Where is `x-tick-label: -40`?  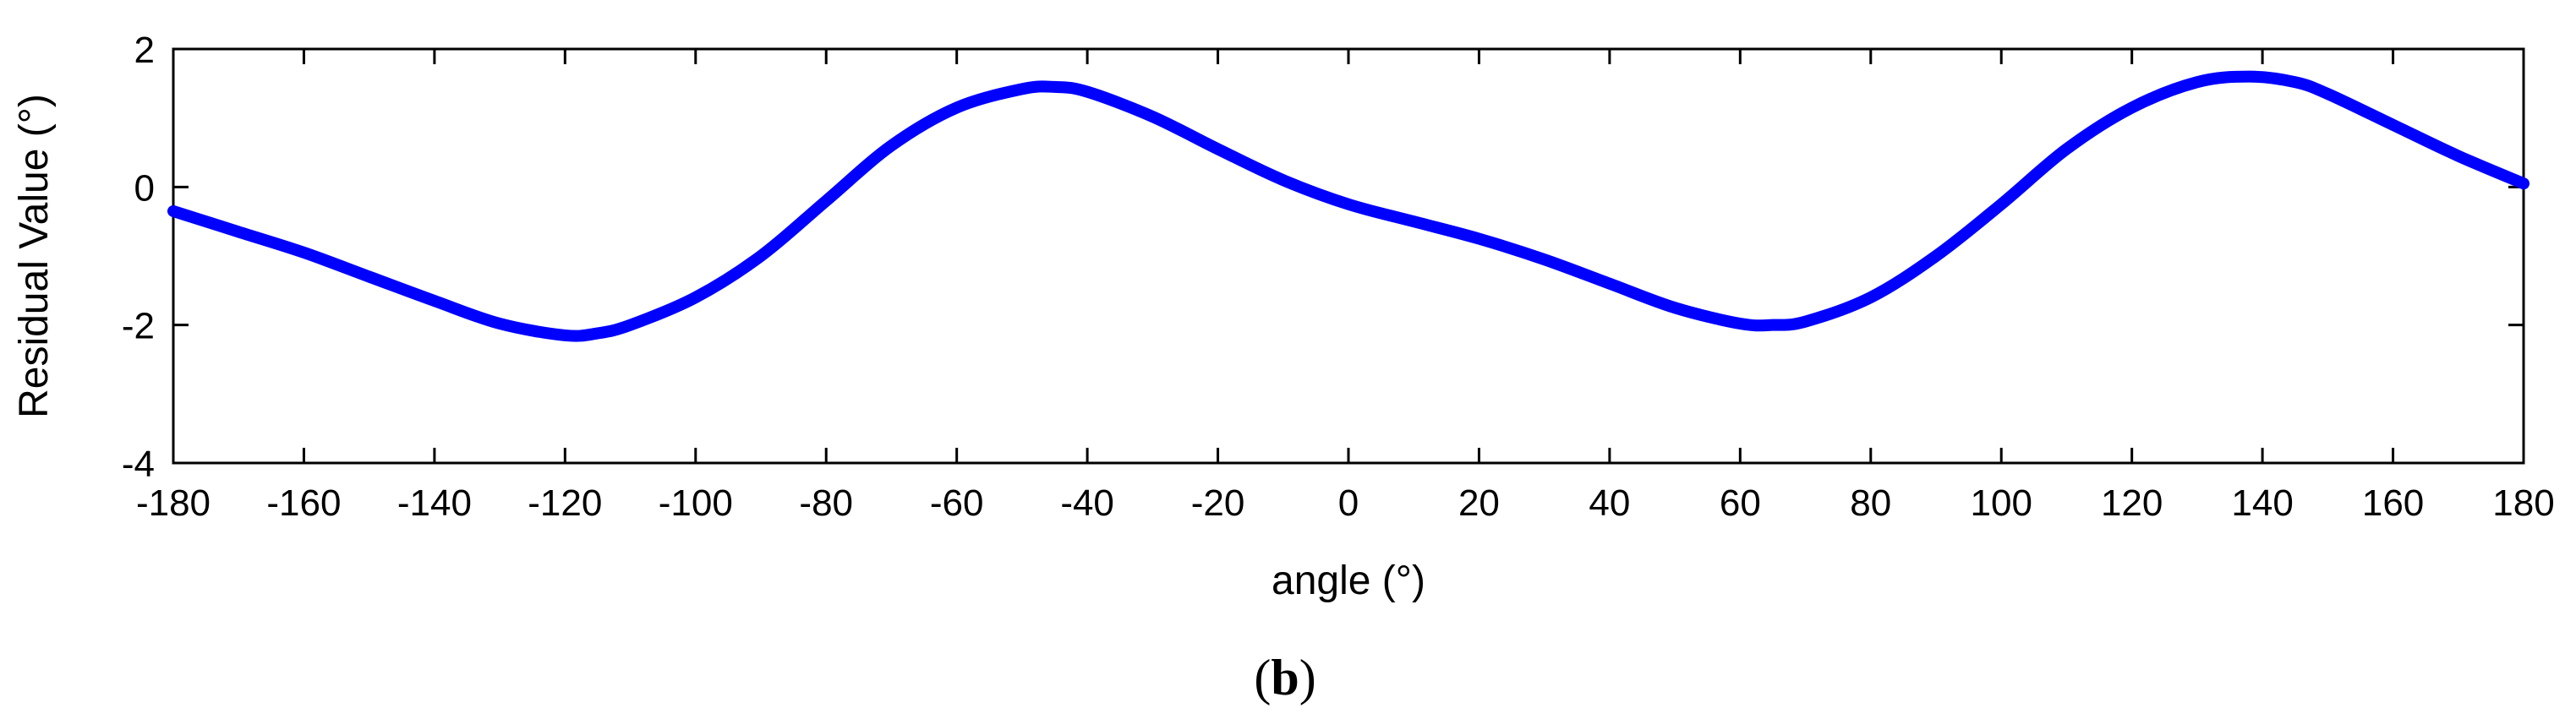 x-tick-label: -40 is located at coordinates (1087, 503).